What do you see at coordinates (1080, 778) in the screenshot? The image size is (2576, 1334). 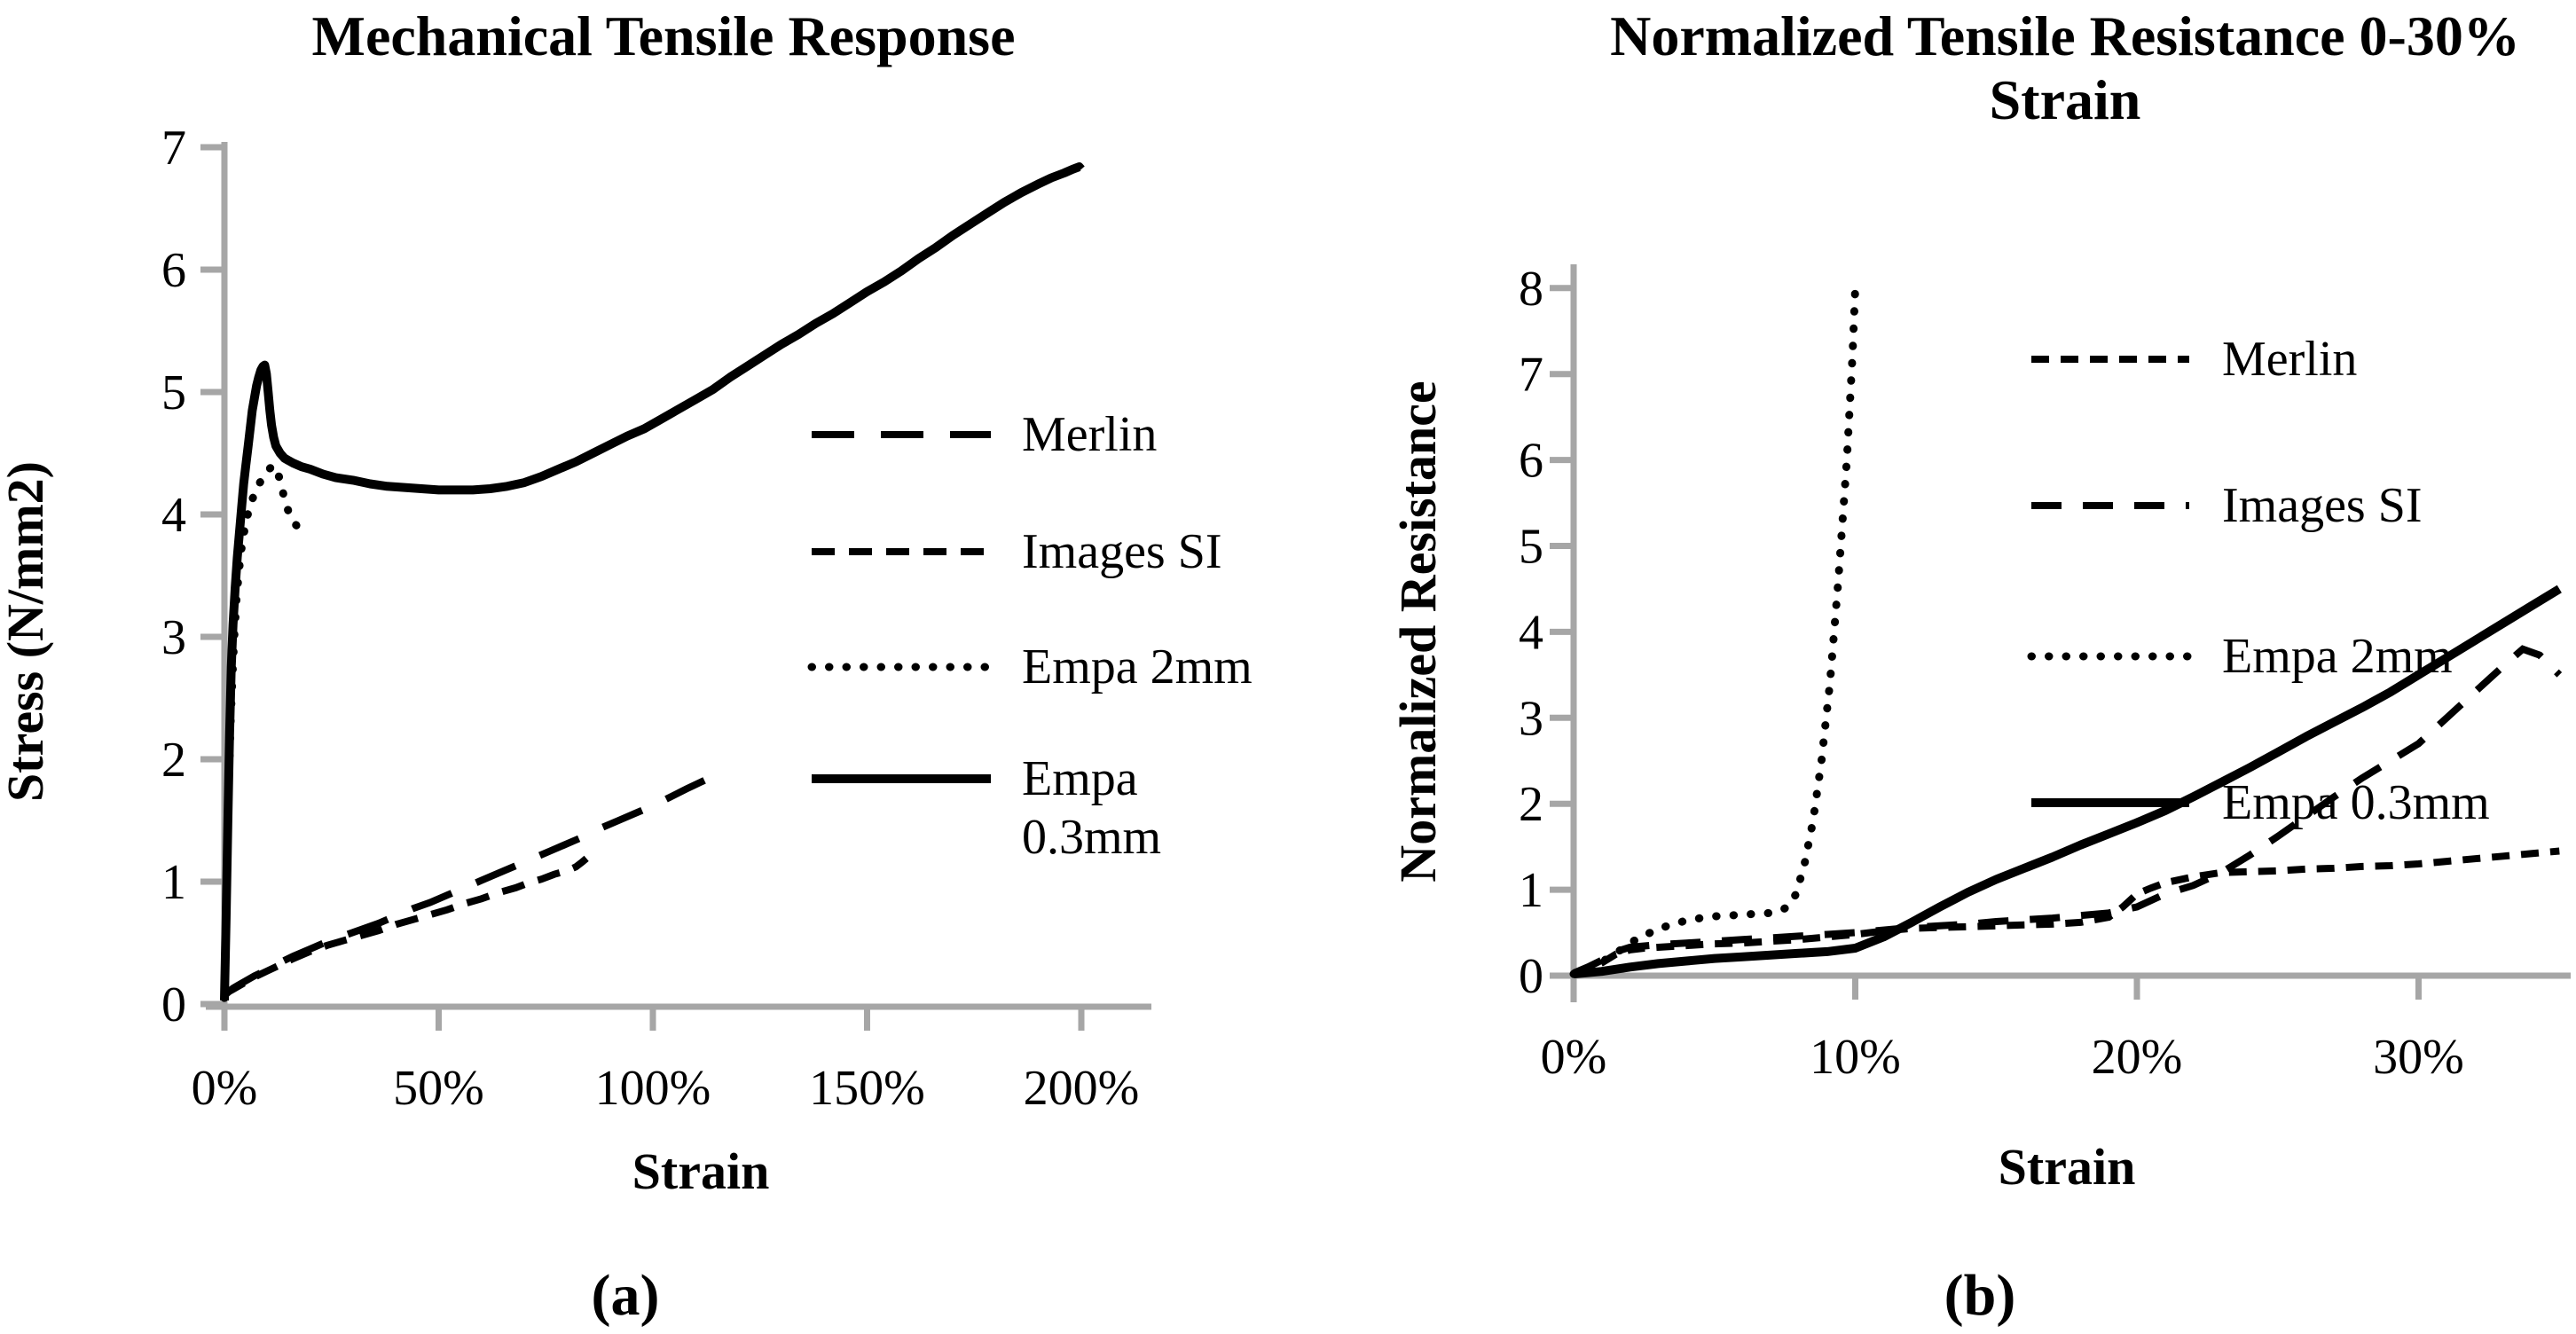 I see `legend-label: Empa` at bounding box center [1080, 778].